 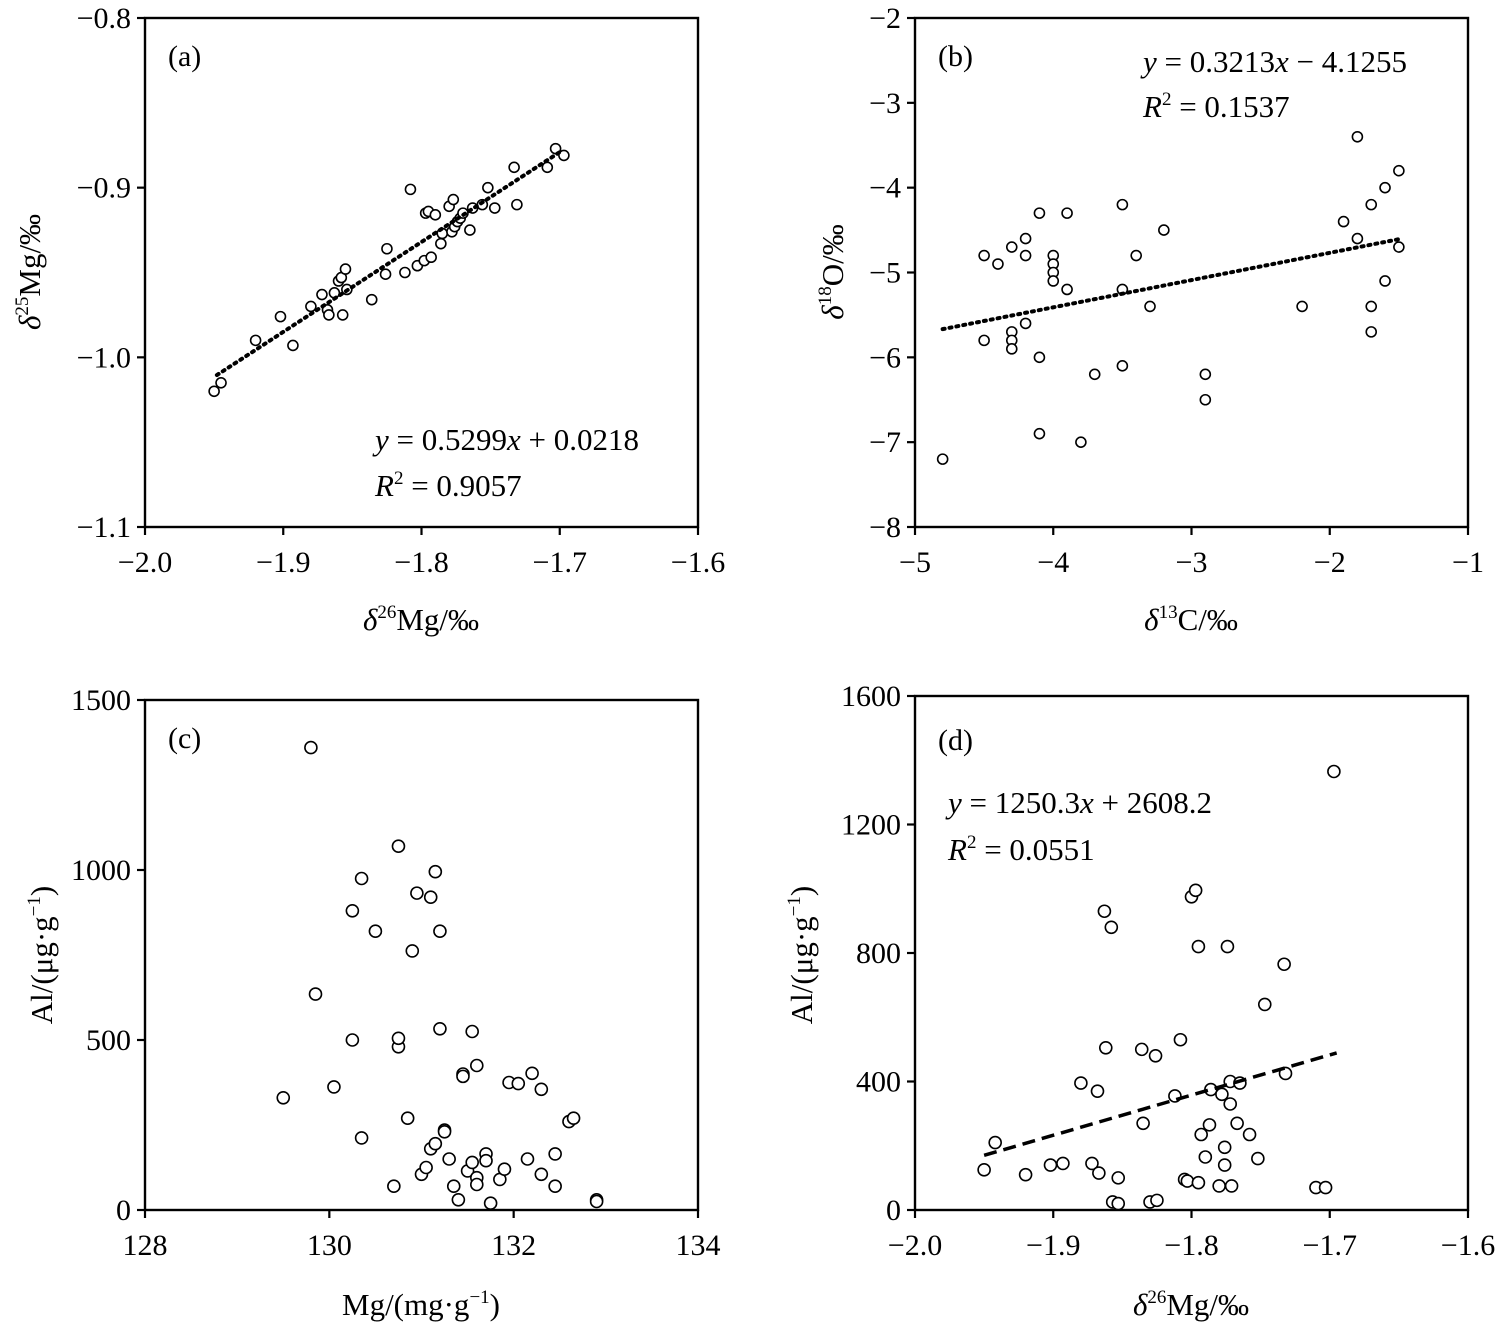 What do you see at coordinates (329, 1245) in the screenshot?
I see `x-tick-label: 130` at bounding box center [329, 1245].